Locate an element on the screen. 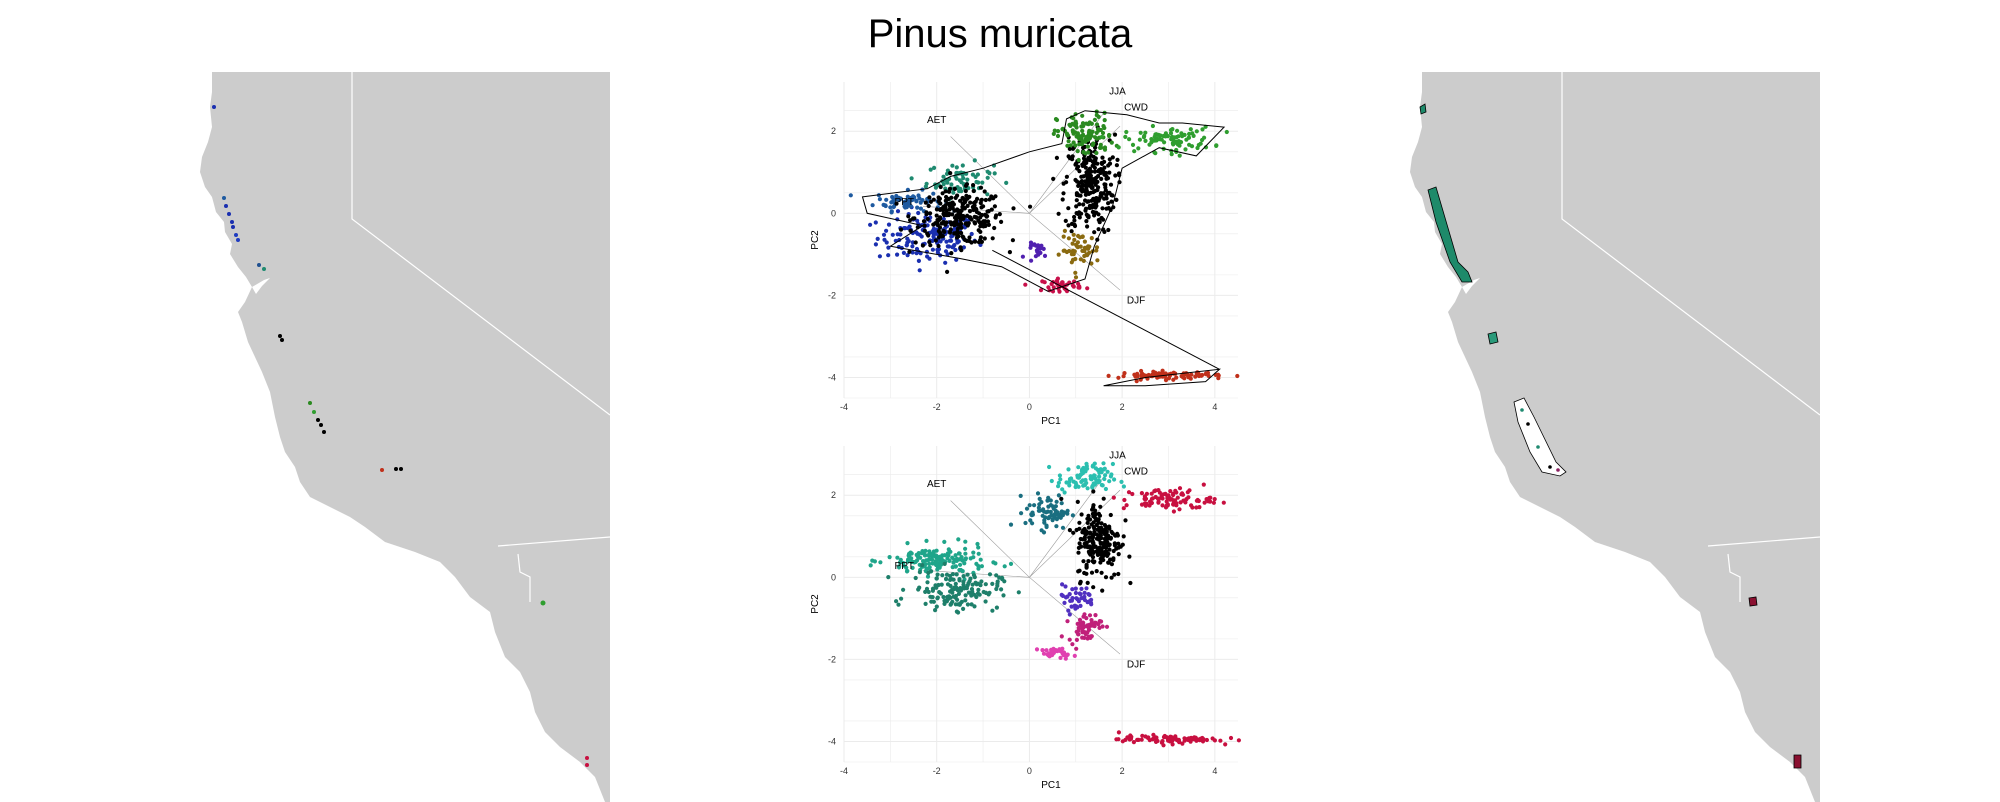 The width and height of the screenshot is (2000, 802). x-tick-label: 4 is located at coordinates (1214, 407).